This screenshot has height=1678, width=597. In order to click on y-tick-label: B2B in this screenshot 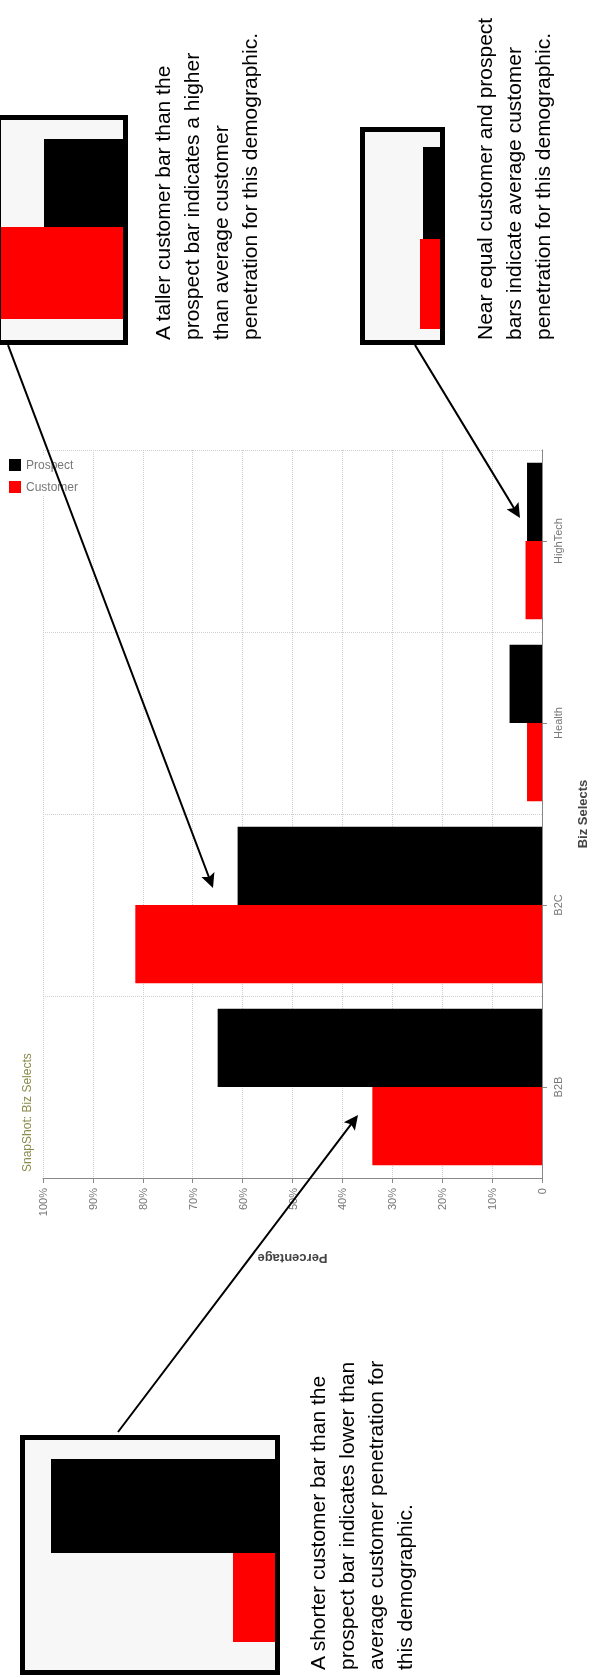, I will do `click(557, 1087)`.